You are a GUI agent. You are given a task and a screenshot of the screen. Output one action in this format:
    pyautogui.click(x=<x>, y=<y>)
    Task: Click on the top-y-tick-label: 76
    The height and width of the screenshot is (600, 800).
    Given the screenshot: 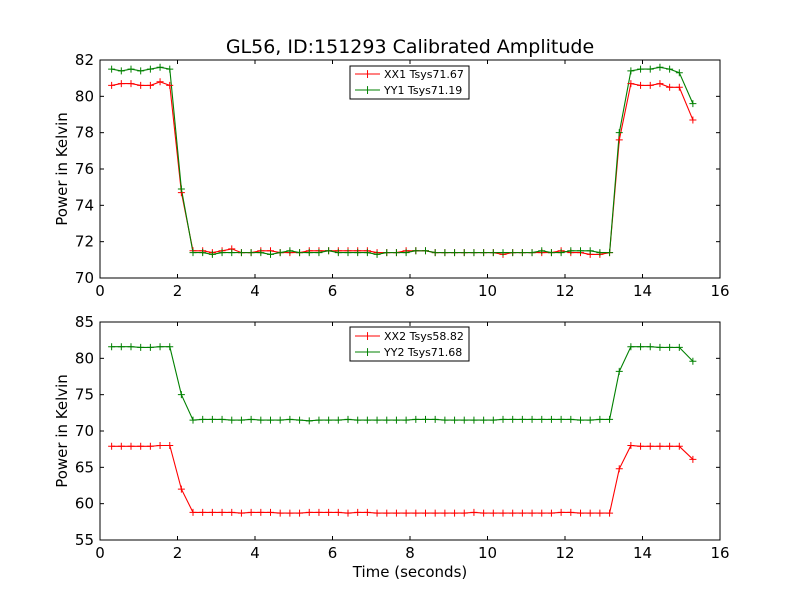 What is the action you would take?
    pyautogui.click(x=84, y=169)
    